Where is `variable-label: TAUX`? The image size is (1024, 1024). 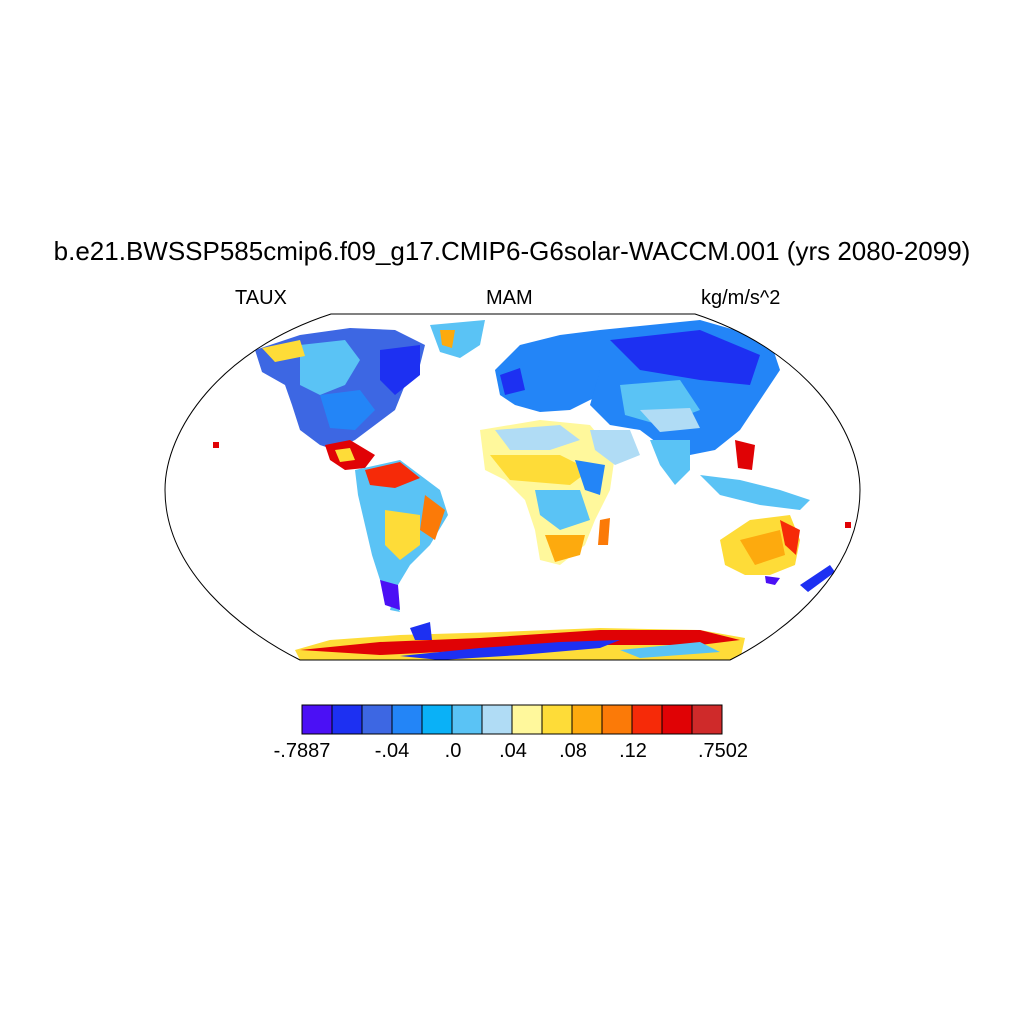 variable-label: TAUX is located at coordinates (261, 298).